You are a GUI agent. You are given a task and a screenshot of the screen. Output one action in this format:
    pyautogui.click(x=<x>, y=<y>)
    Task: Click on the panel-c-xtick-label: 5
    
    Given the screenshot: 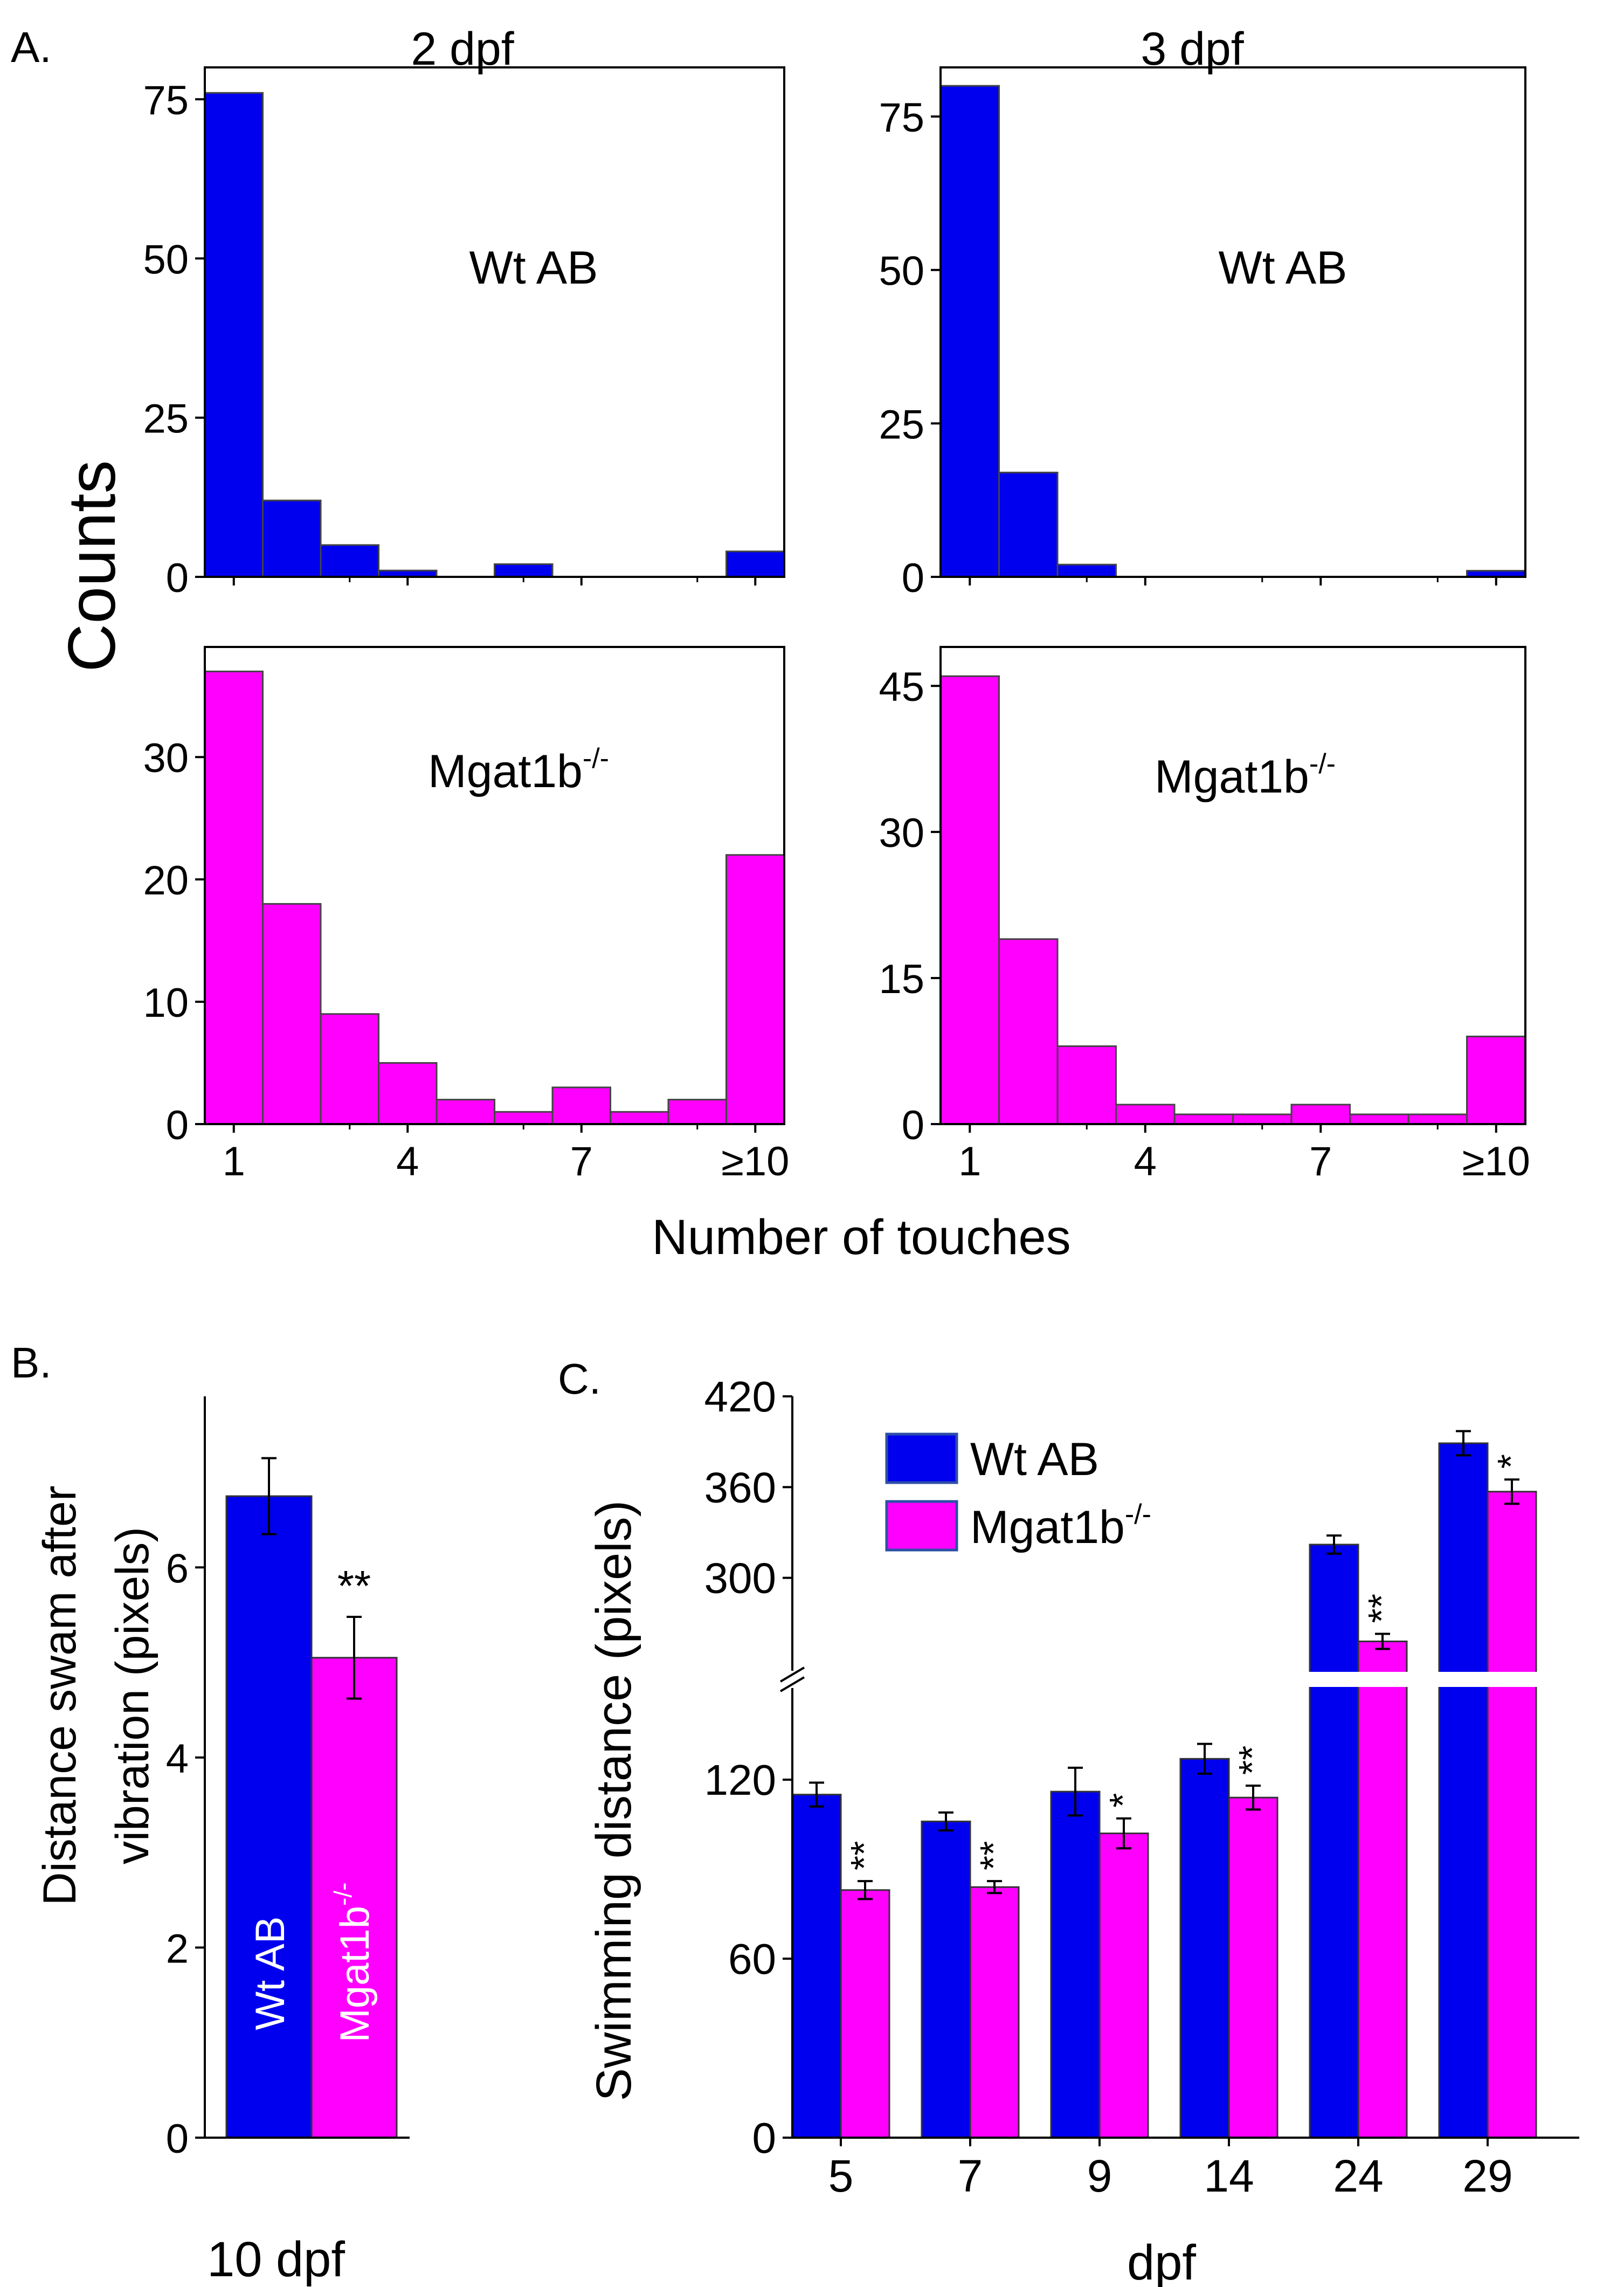 What is the action you would take?
    pyautogui.click(x=841, y=2176)
    